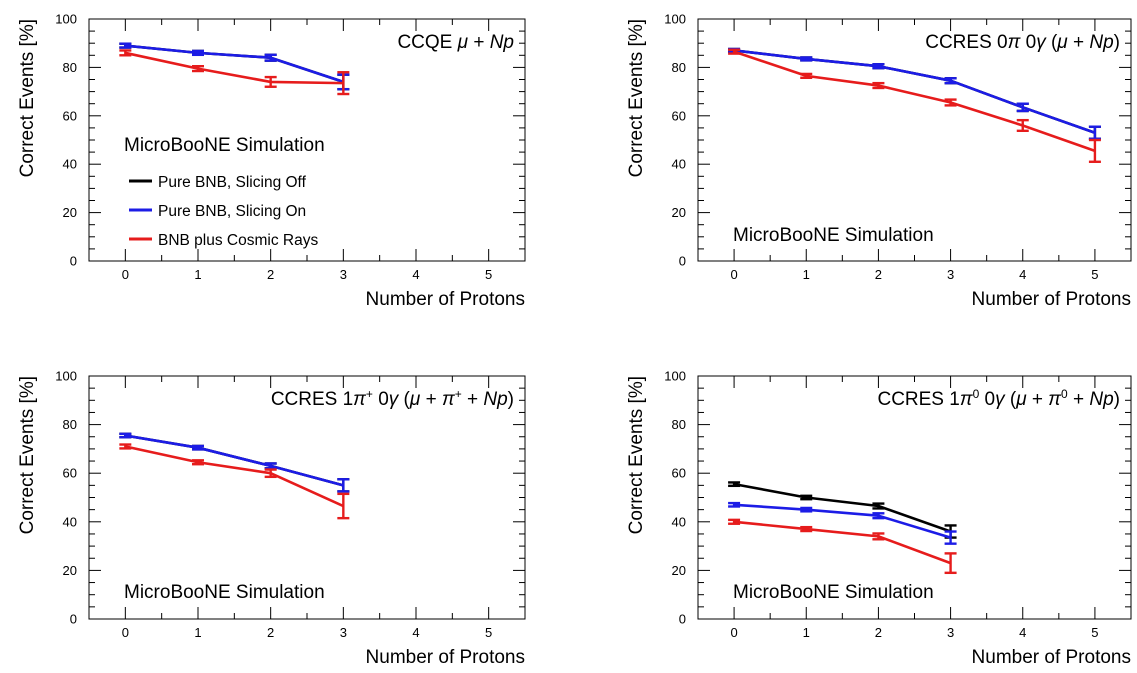 This screenshot has height=673, width=1137. I want to click on chart-title-part: μ, so click(1062, 42).